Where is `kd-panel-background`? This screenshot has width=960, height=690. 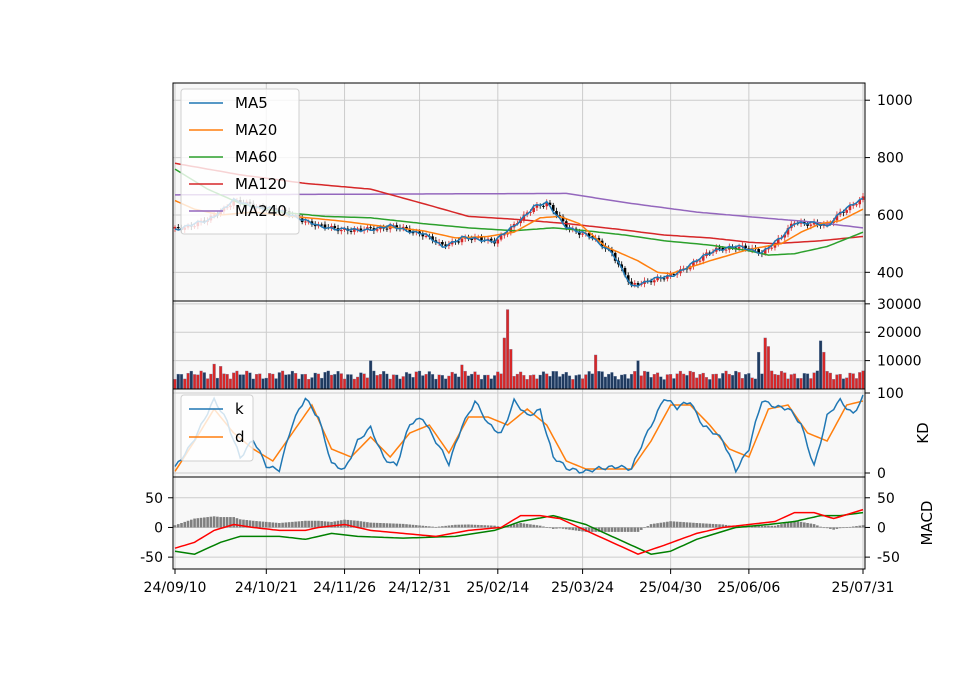
kd-panel-background is located at coordinates (519, 433).